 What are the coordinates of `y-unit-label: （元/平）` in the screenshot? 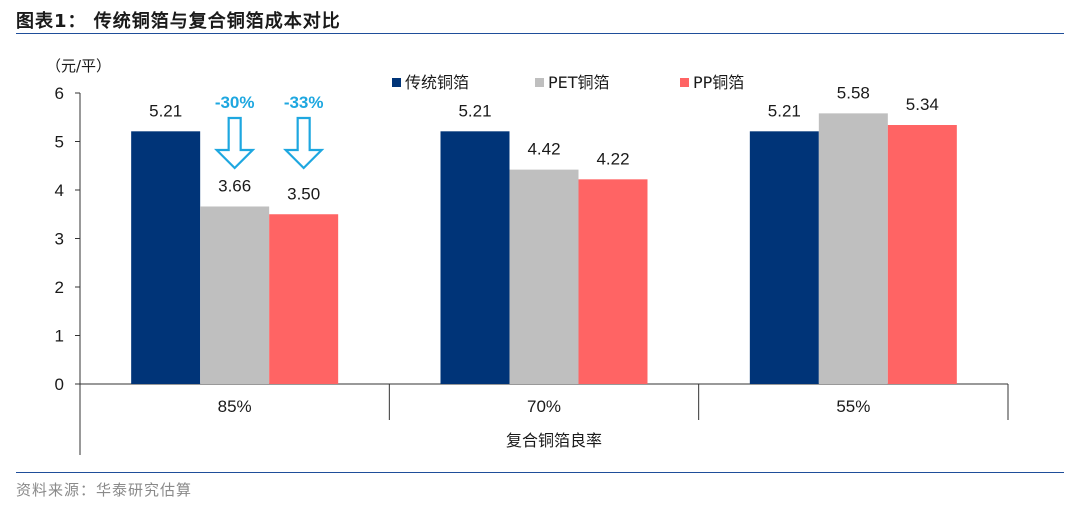 It's located at (78, 66).